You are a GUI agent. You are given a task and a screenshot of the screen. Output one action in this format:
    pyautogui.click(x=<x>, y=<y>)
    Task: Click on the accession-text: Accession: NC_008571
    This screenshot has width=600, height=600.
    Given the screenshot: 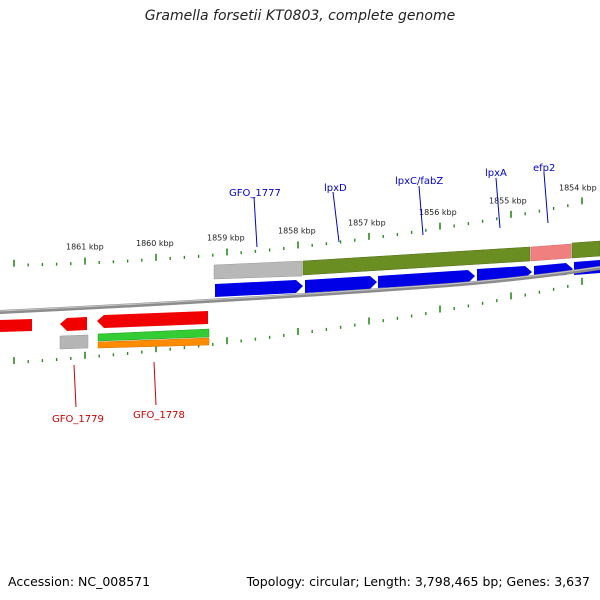 What is the action you would take?
    pyautogui.click(x=79, y=581)
    